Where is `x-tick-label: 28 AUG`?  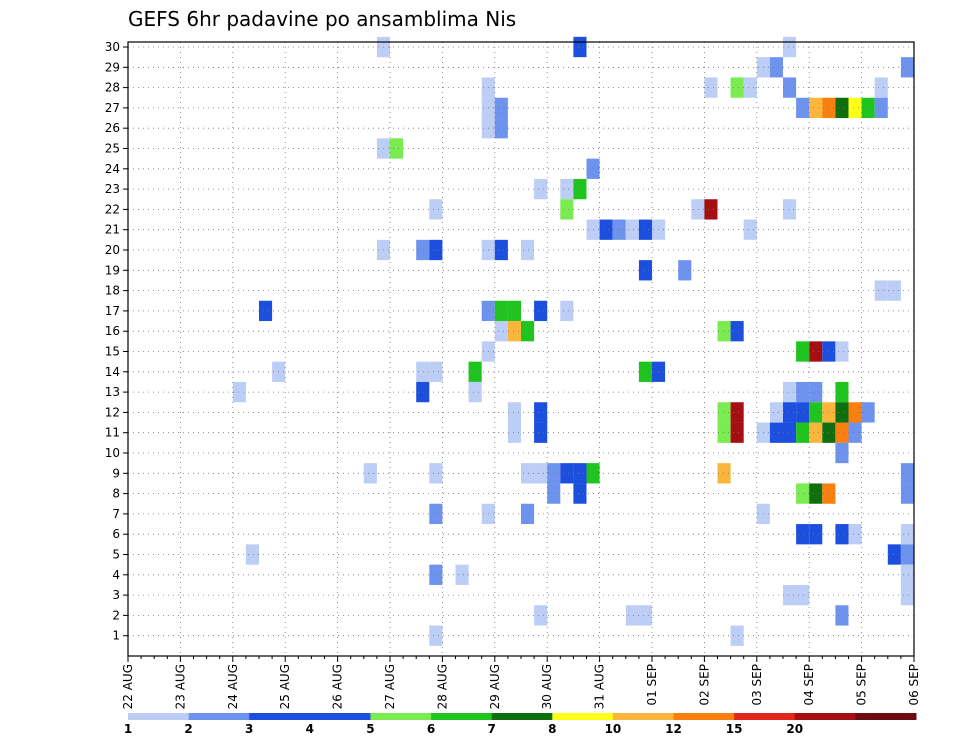 x-tick-label: 28 AUG is located at coordinates (442, 686).